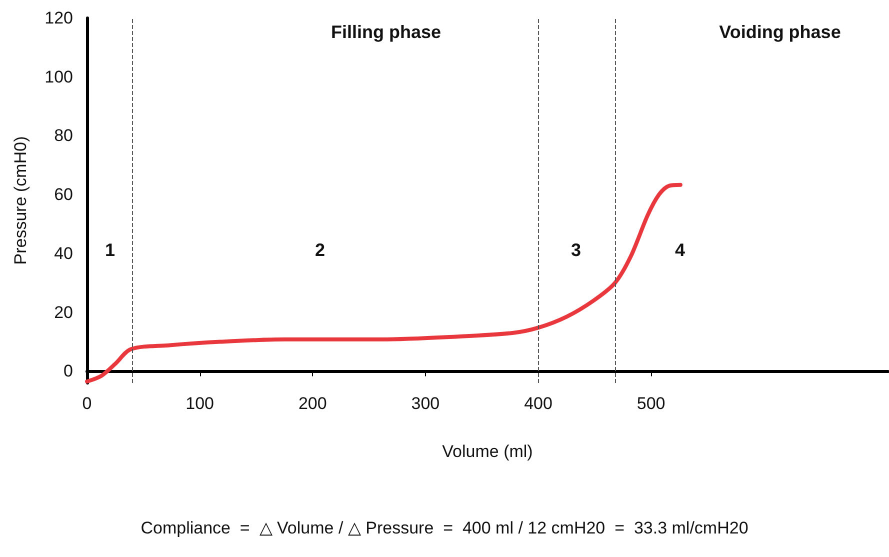  I want to click on y-tick-label: 60, so click(63, 194).